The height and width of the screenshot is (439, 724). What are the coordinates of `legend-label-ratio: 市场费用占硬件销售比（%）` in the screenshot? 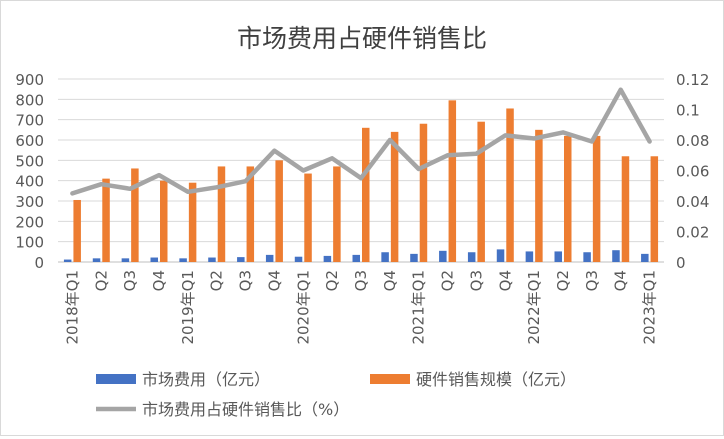 It's located at (245, 409).